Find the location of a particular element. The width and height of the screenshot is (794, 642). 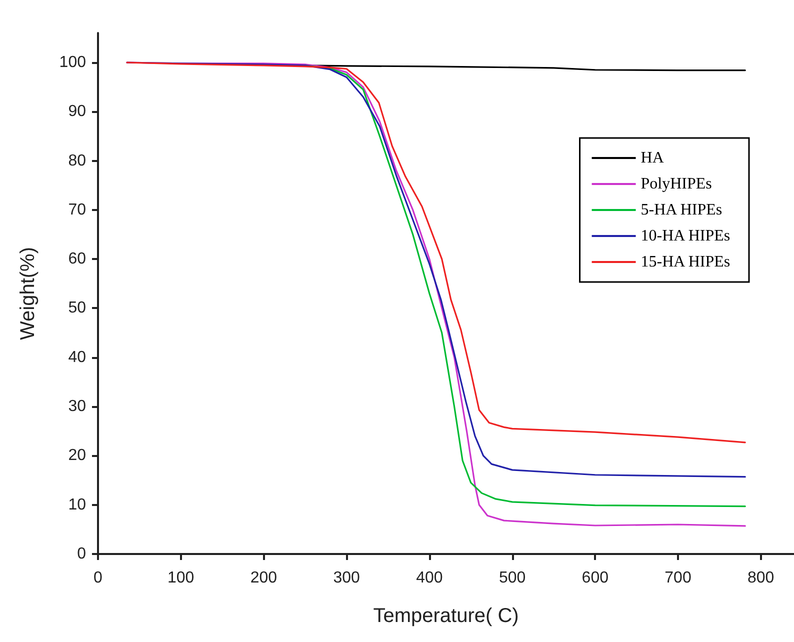

y-tick-label: 30 is located at coordinates (77, 407).